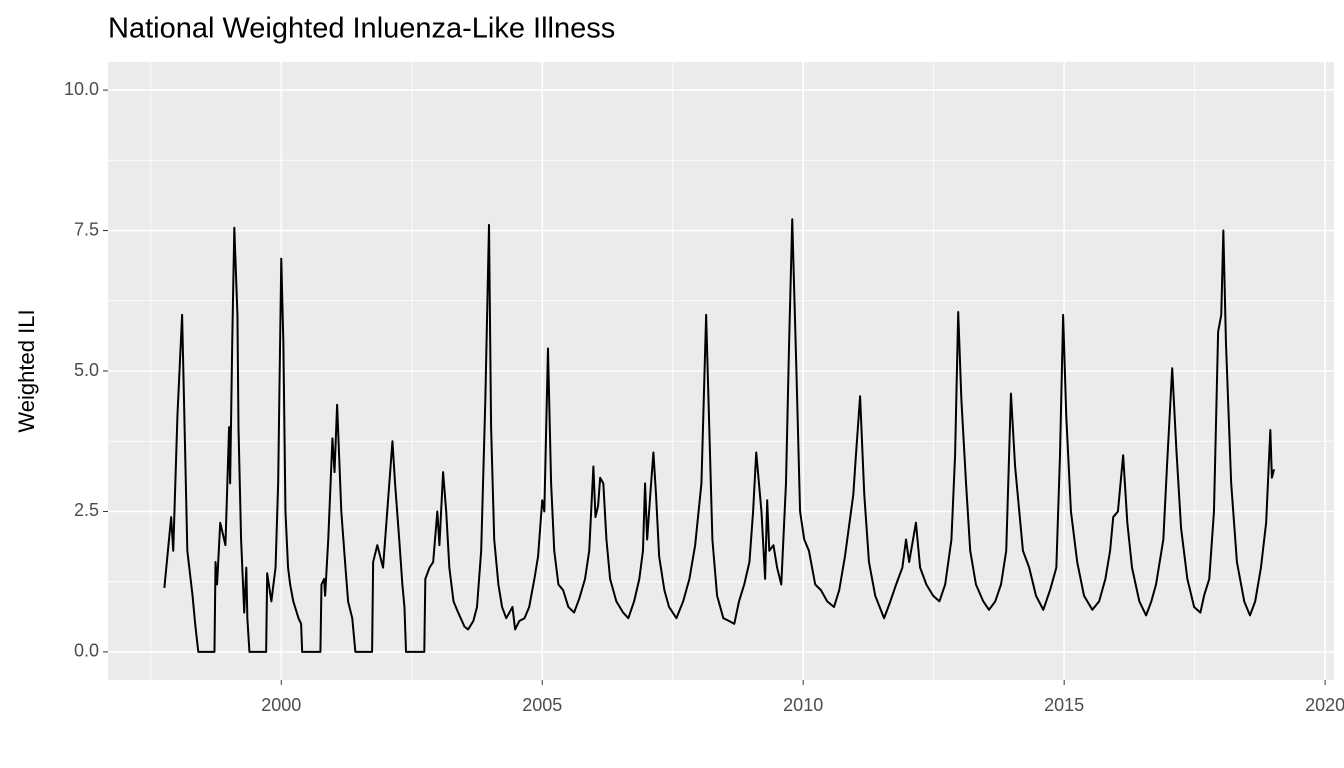 The image size is (1344, 768). Describe the element at coordinates (542, 705) in the screenshot. I see `x-tick-label: 2005` at that location.